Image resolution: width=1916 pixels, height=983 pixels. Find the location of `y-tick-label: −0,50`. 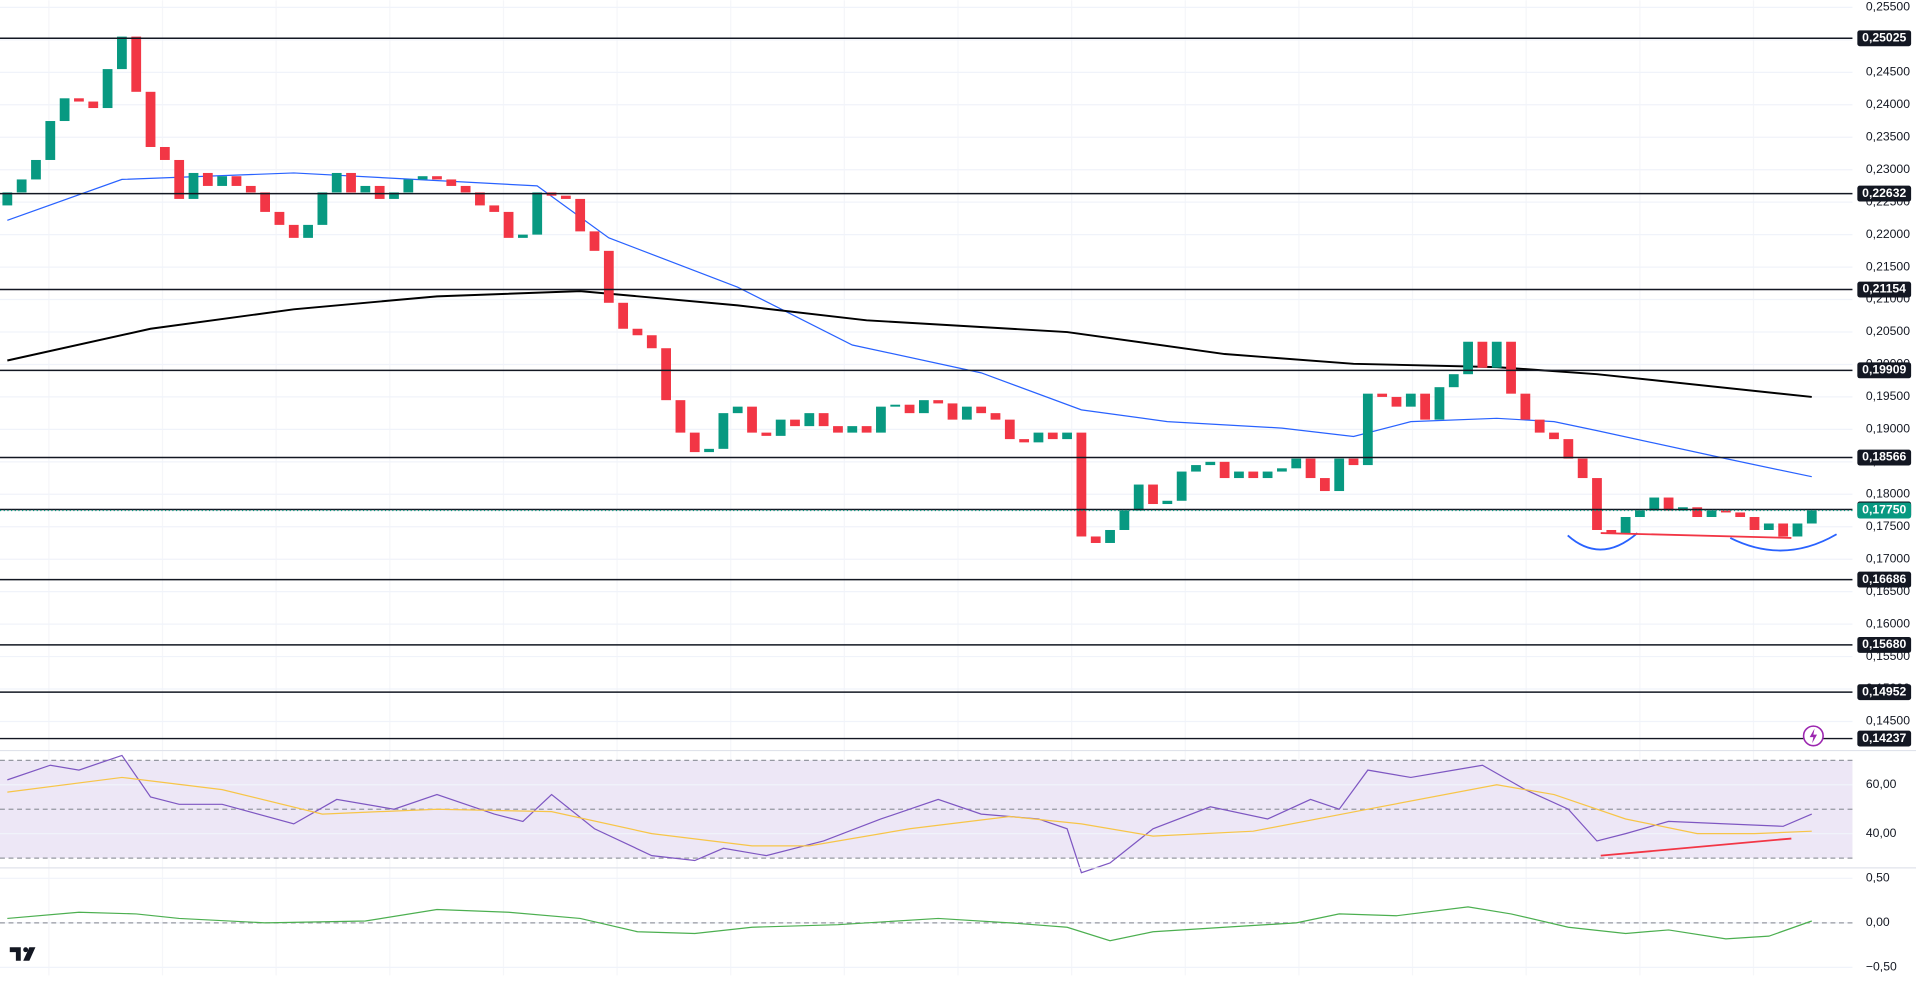

y-tick-label: −0,50 is located at coordinates (1881, 967).